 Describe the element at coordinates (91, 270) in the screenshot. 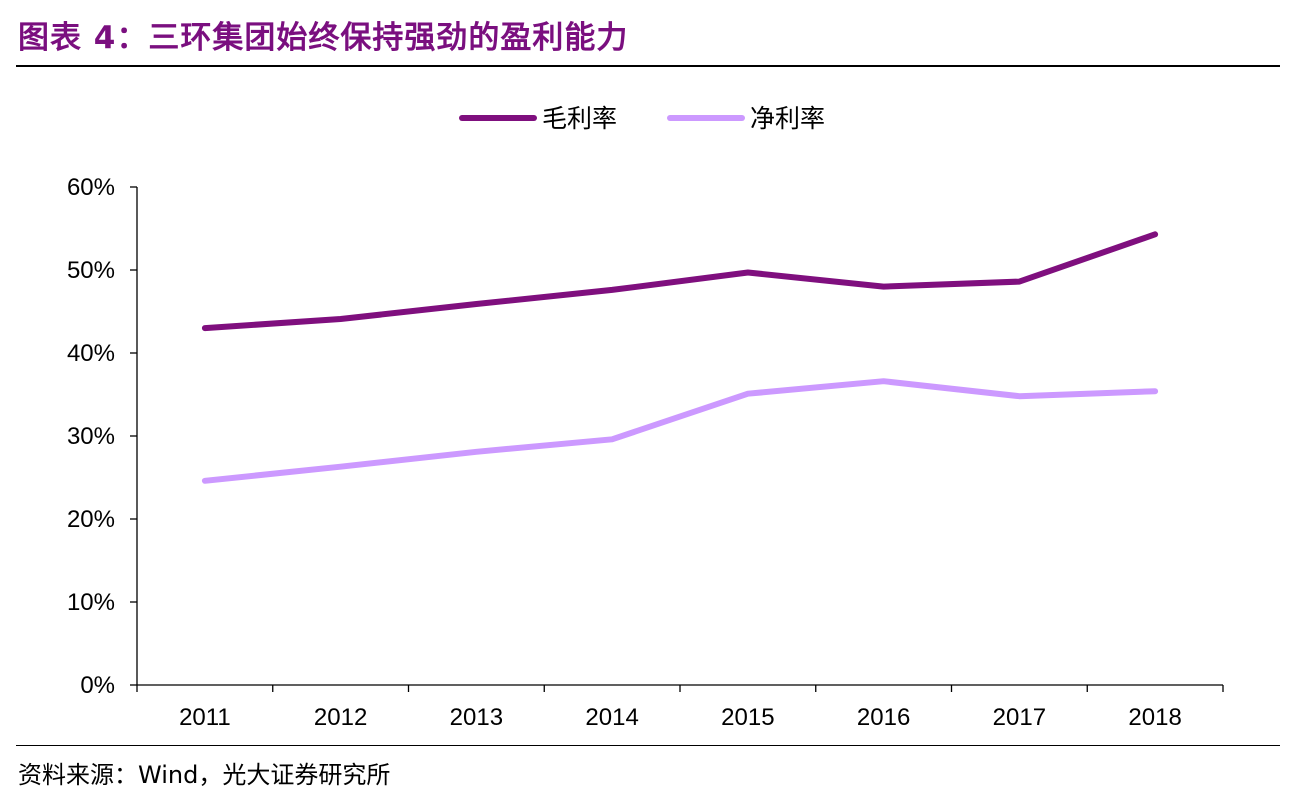

I see `y-tick-label: 50%` at that location.